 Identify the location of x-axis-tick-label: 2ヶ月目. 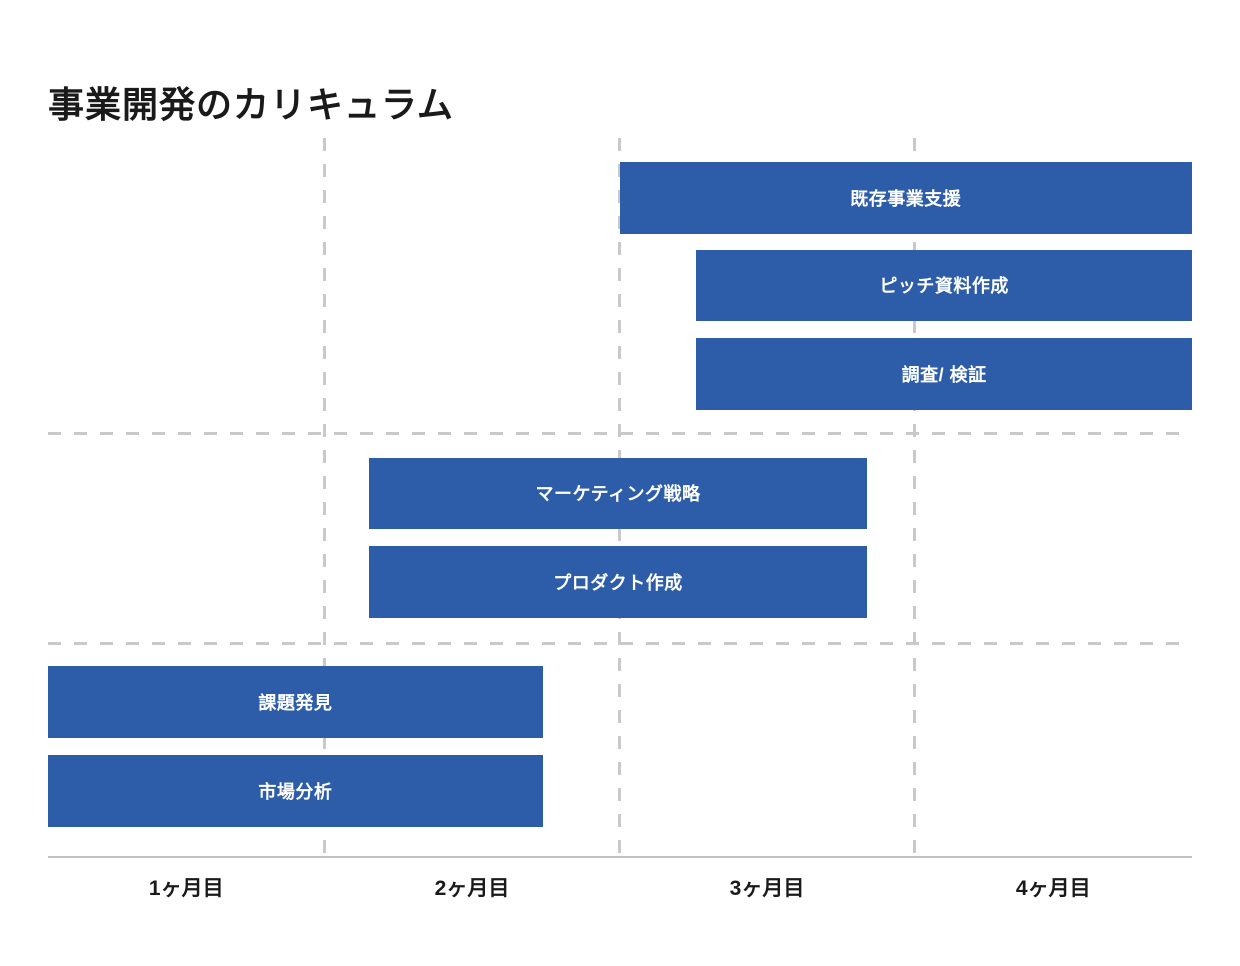
(472, 888).